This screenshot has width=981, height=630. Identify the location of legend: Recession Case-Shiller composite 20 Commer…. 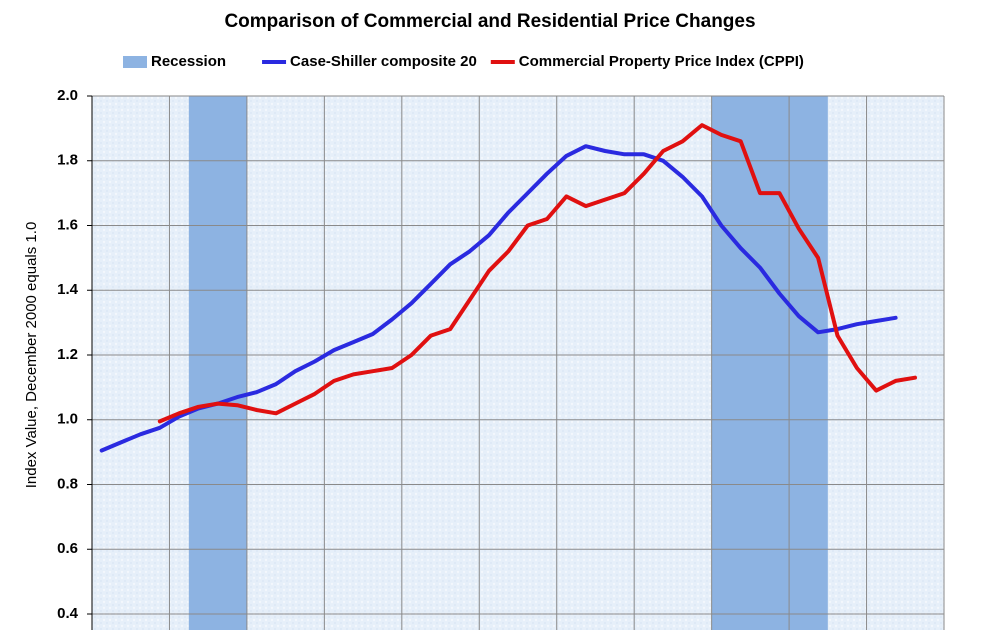
(463, 61).